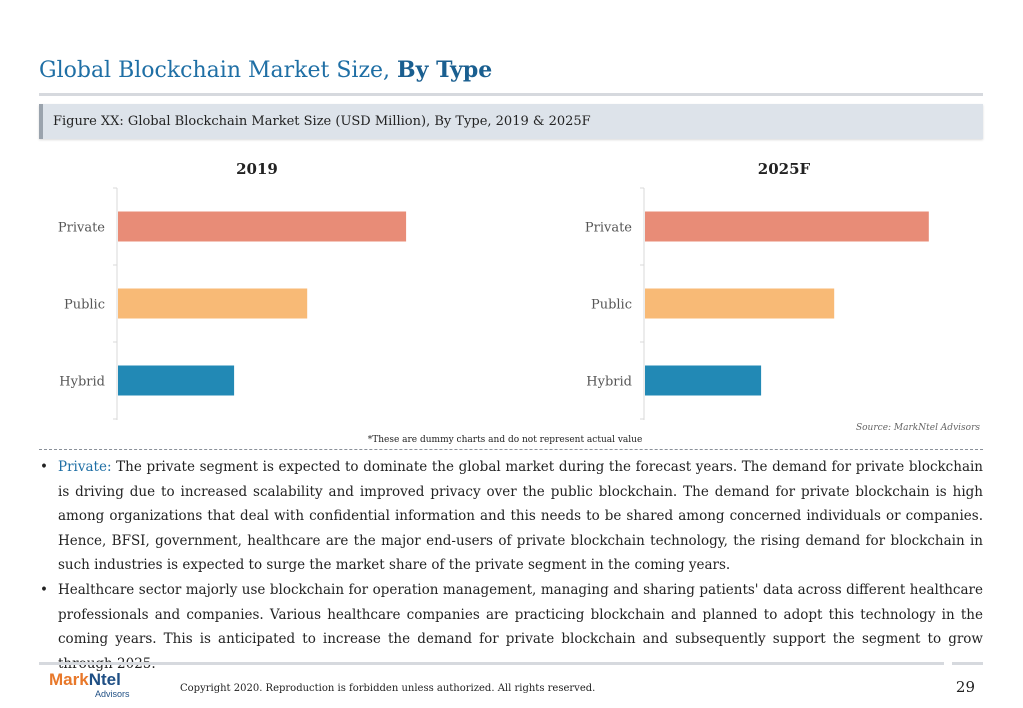 The image size is (1023, 708). I want to click on chart-2025f-svg: 2025F Private Public Hybrid, so click(757, 290).